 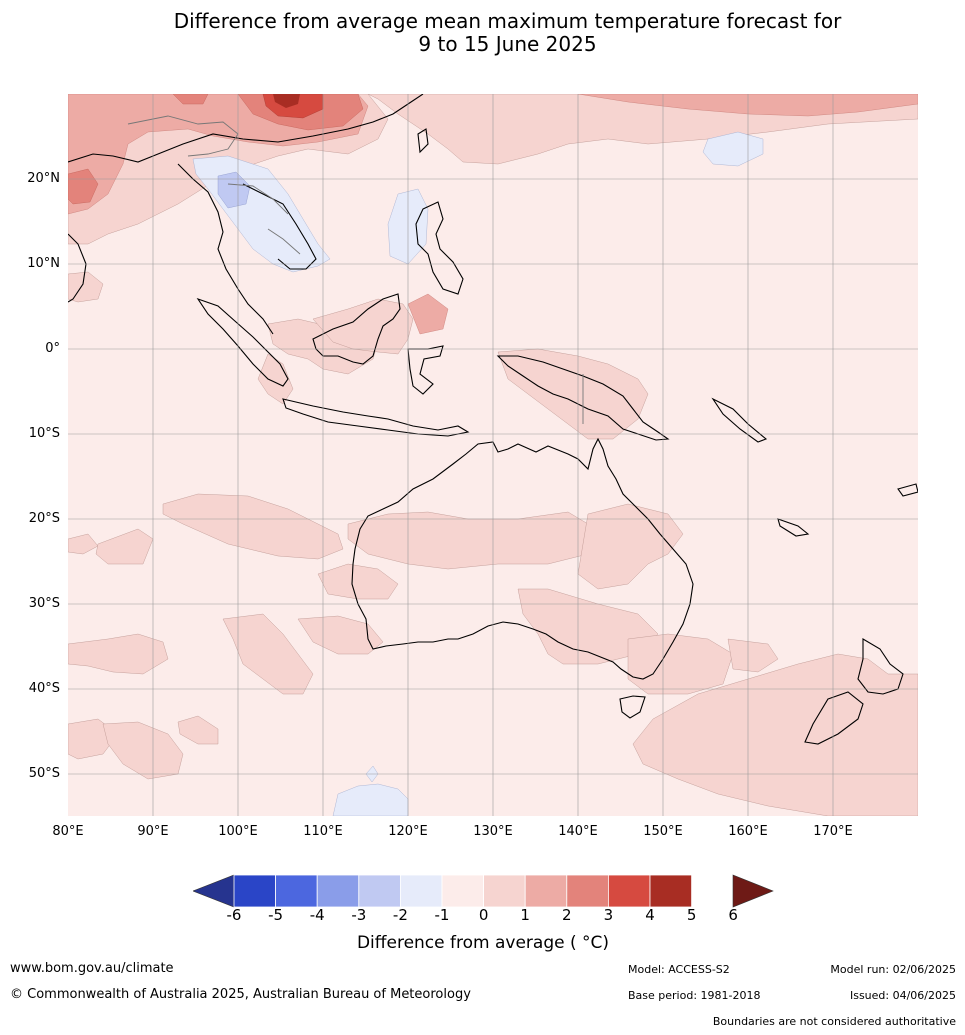 What do you see at coordinates (748, 831) in the screenshot?
I see `lon-label-160e: 160°E` at bounding box center [748, 831].